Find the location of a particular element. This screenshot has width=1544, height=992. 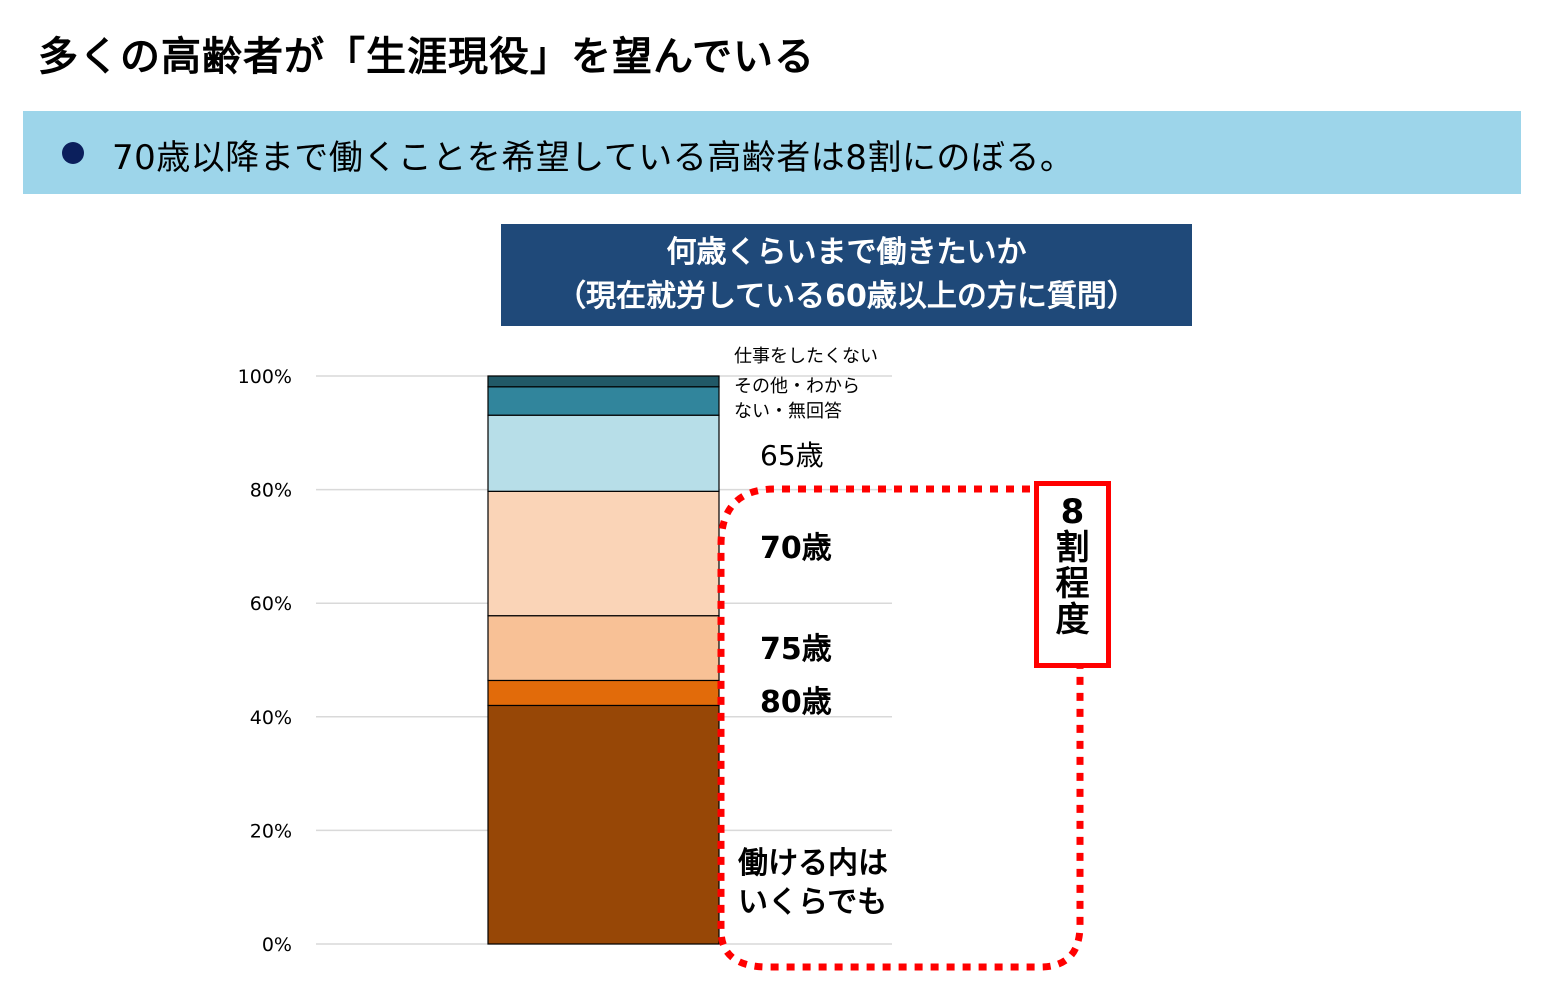

label-other-line1: その他・わから is located at coordinates (797, 386).